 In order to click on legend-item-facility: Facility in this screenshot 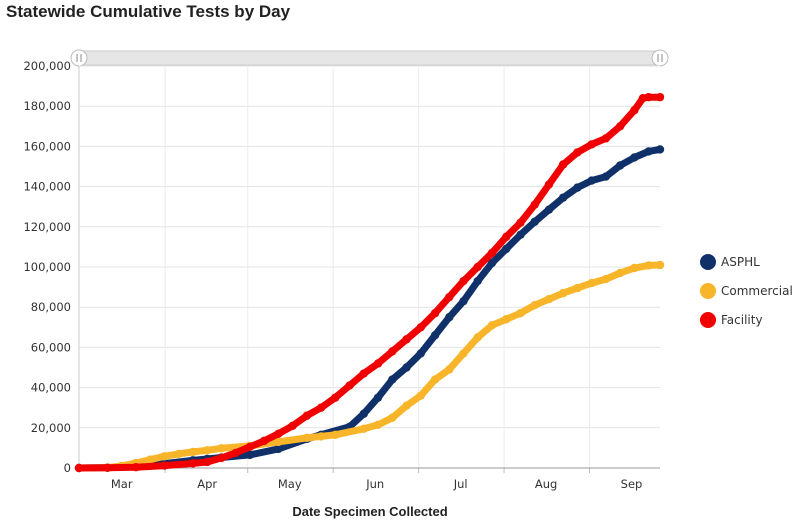, I will do `click(731, 320)`.